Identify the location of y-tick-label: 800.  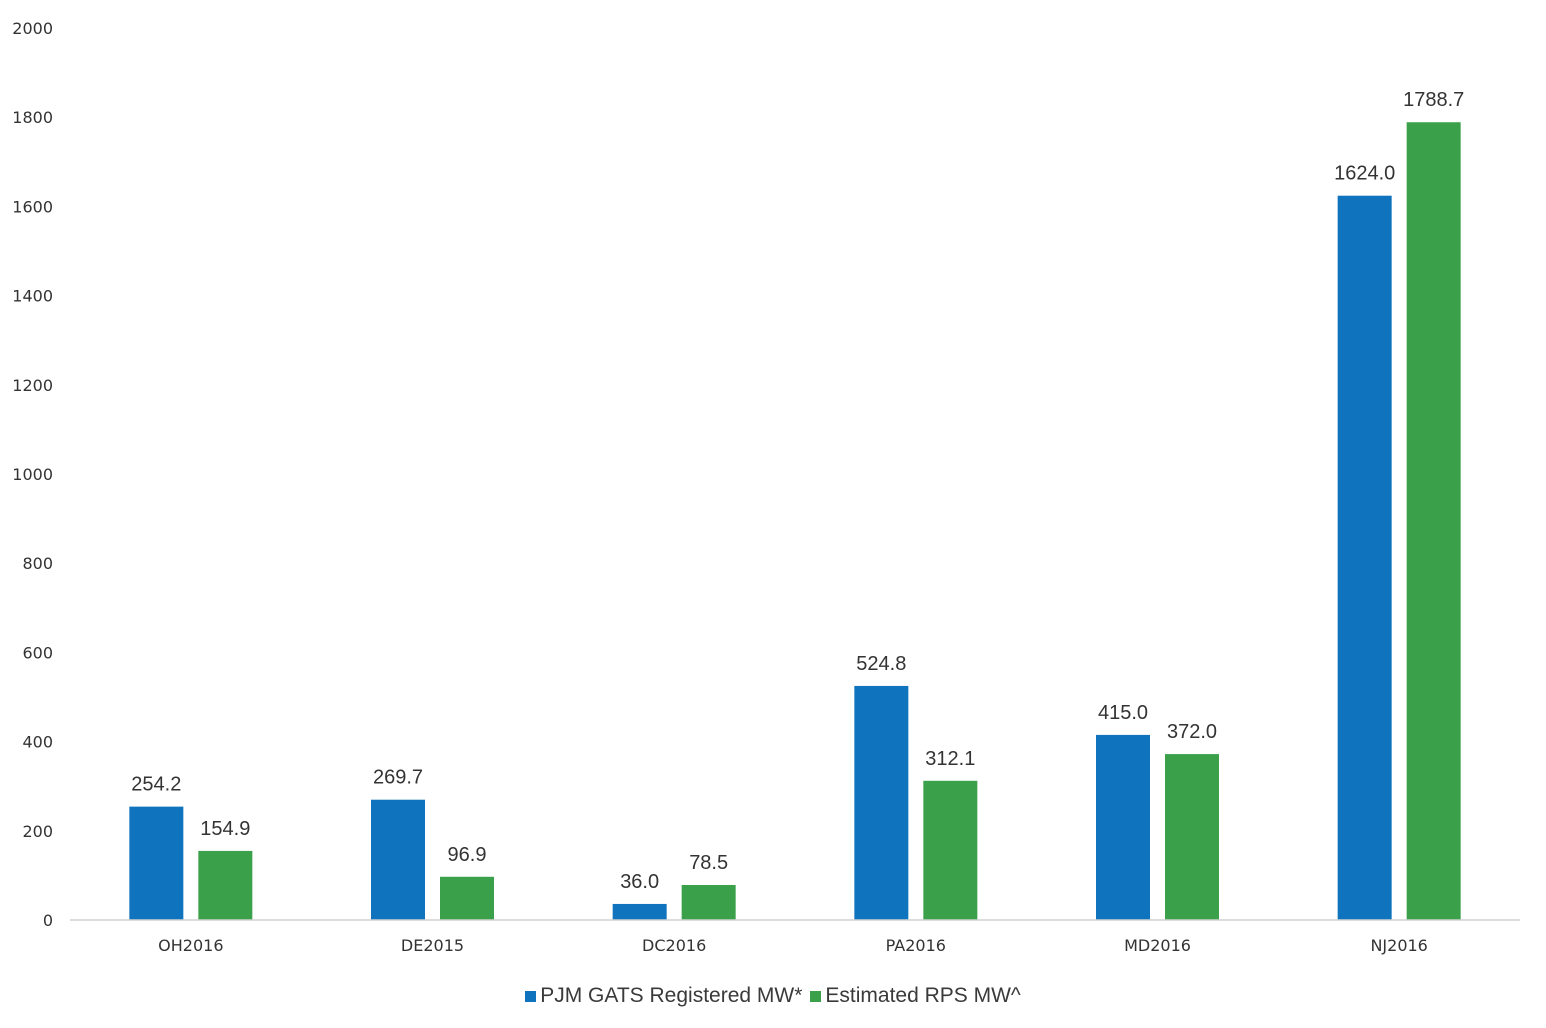
(37, 563).